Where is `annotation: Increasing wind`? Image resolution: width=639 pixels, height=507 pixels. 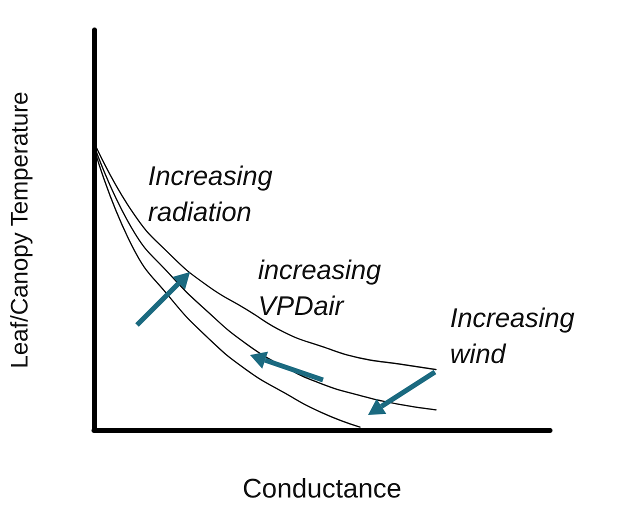 annotation: Increasing wind is located at coordinates (512, 336).